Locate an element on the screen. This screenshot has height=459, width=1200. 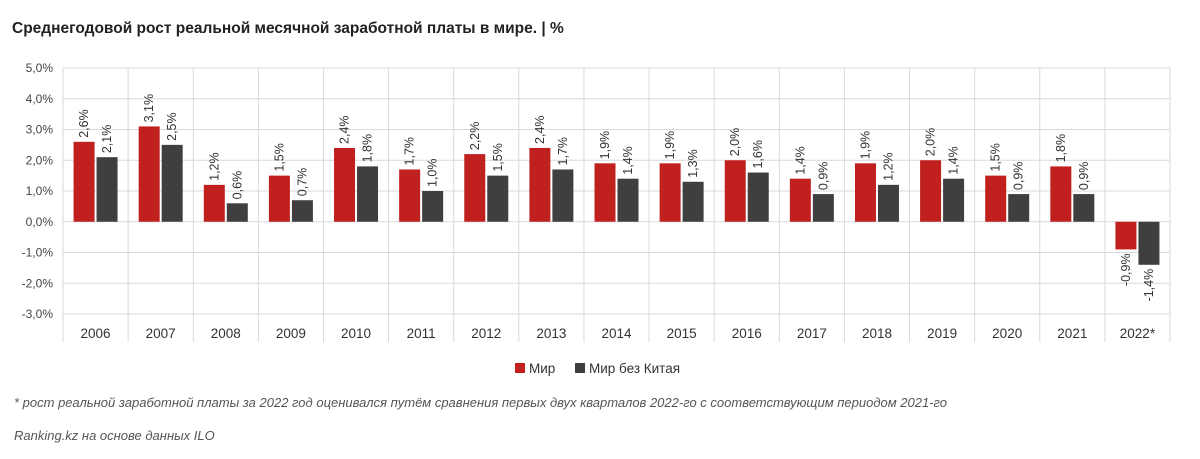
legend-label: Мир is located at coordinates (542, 368).